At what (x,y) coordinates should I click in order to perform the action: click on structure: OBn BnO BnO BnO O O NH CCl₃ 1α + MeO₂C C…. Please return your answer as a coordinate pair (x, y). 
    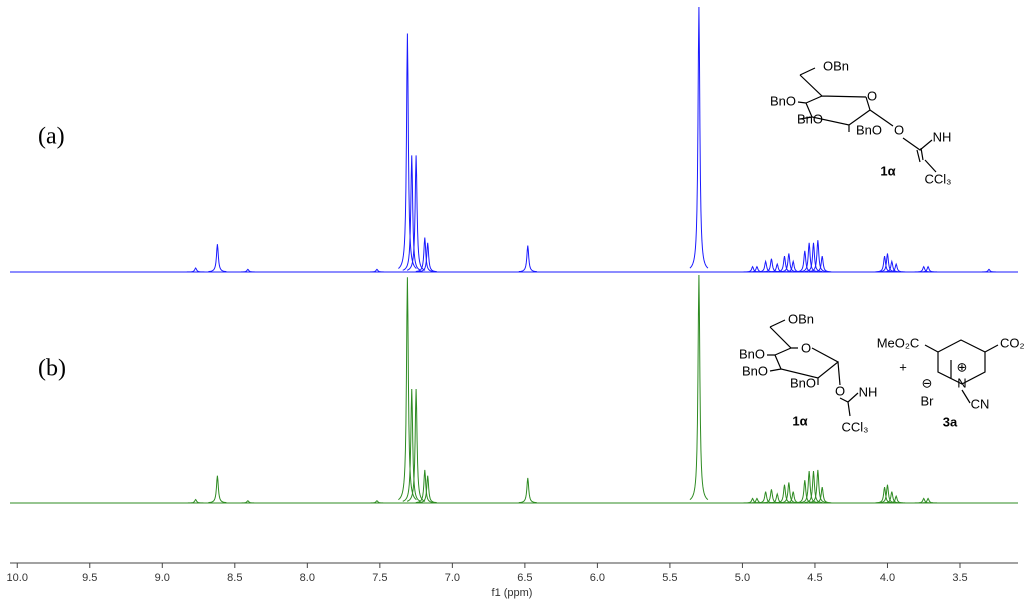
    Looking at the image, I should click on (881, 372).